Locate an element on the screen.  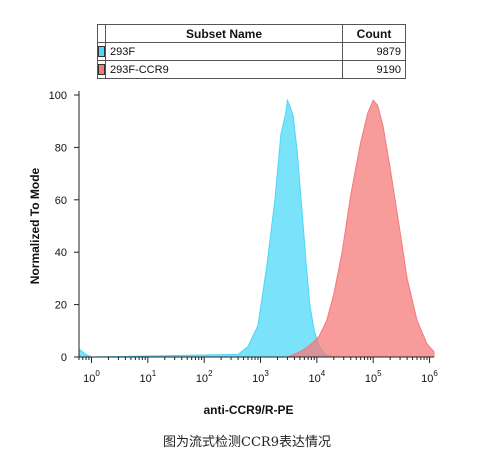
legend-header-row: Subset Name Count is located at coordinates (251, 33).